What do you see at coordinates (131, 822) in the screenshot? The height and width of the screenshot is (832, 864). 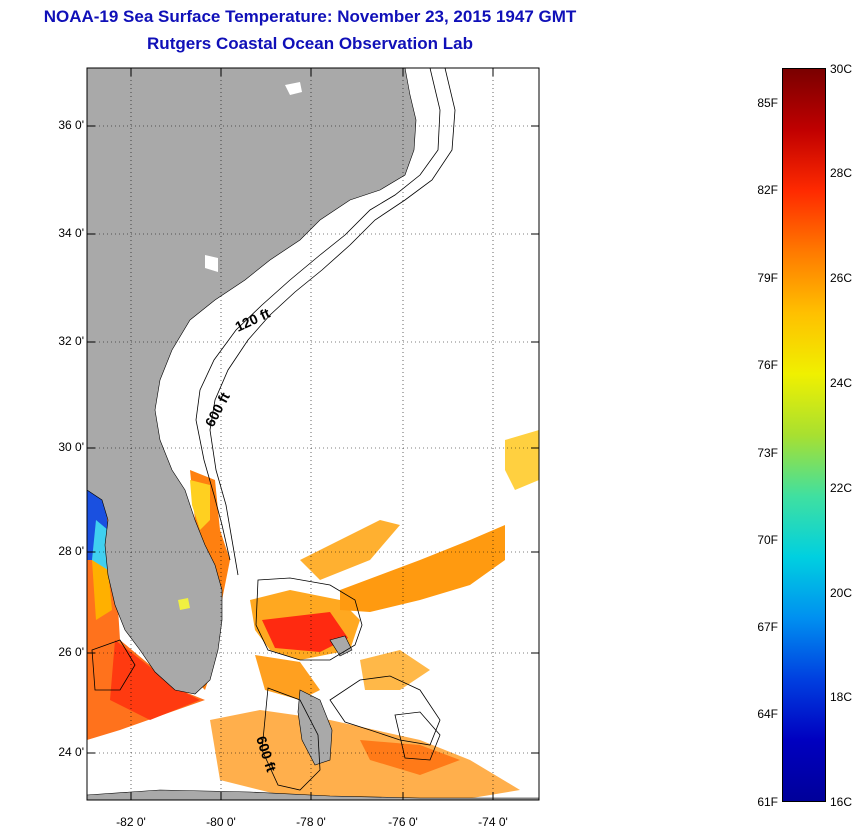 I see `lon-label: -82 0'` at bounding box center [131, 822].